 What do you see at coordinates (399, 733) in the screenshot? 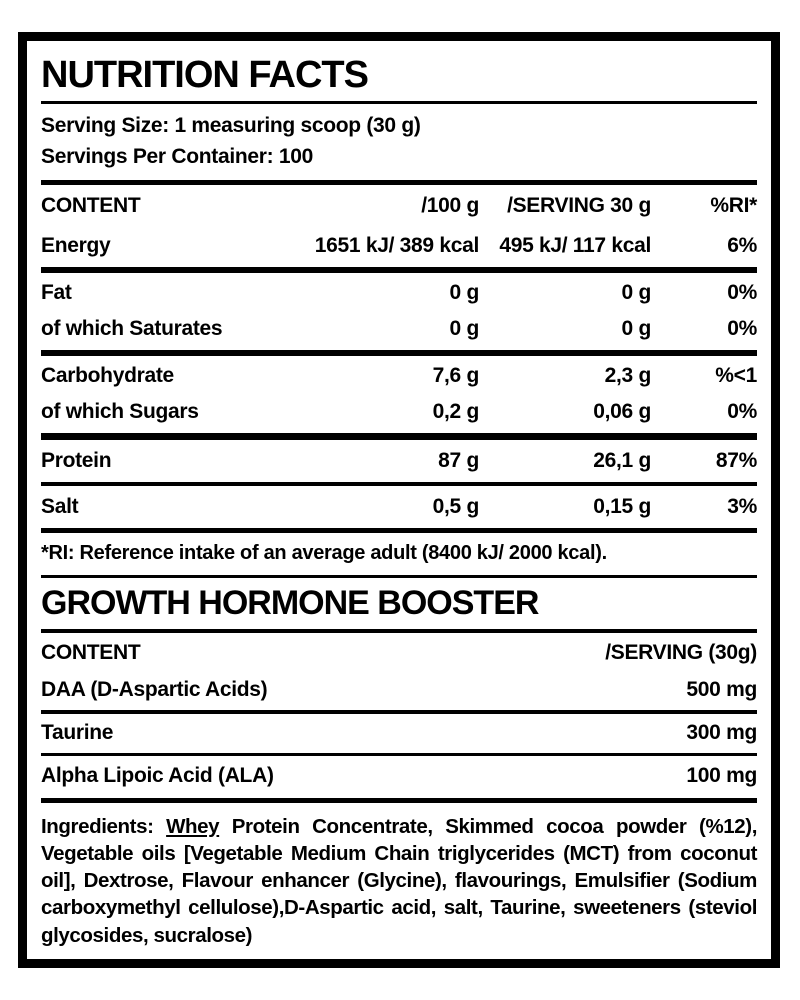
I see `booster-row: Taurine 300 mg` at bounding box center [399, 733].